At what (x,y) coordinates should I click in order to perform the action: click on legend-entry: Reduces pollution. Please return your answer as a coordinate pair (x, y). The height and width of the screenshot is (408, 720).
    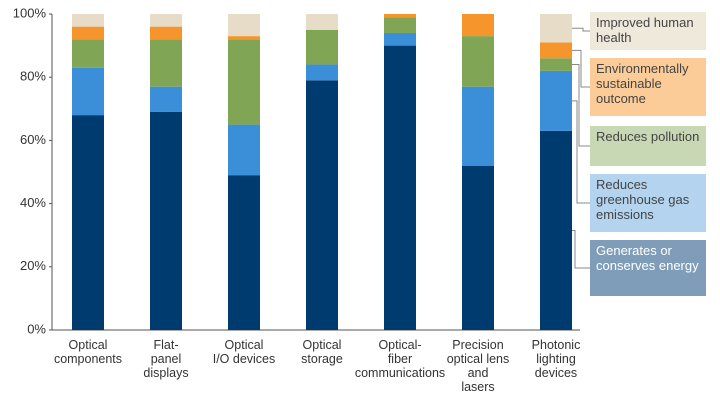
    Looking at the image, I should click on (648, 146).